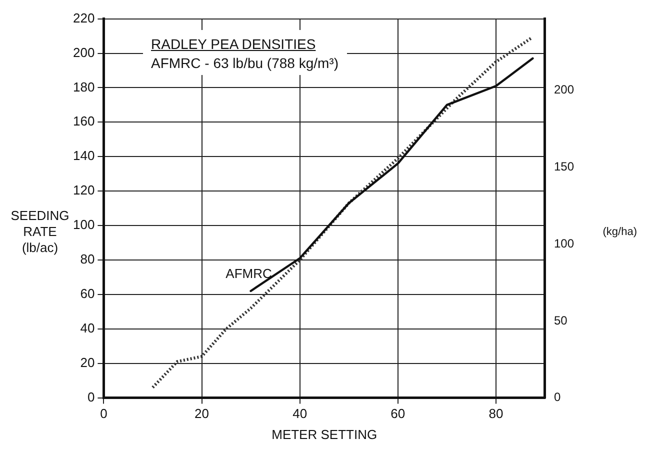 This screenshot has width=645, height=453. I want to click on y-tick-label: 200, so click(83, 52).